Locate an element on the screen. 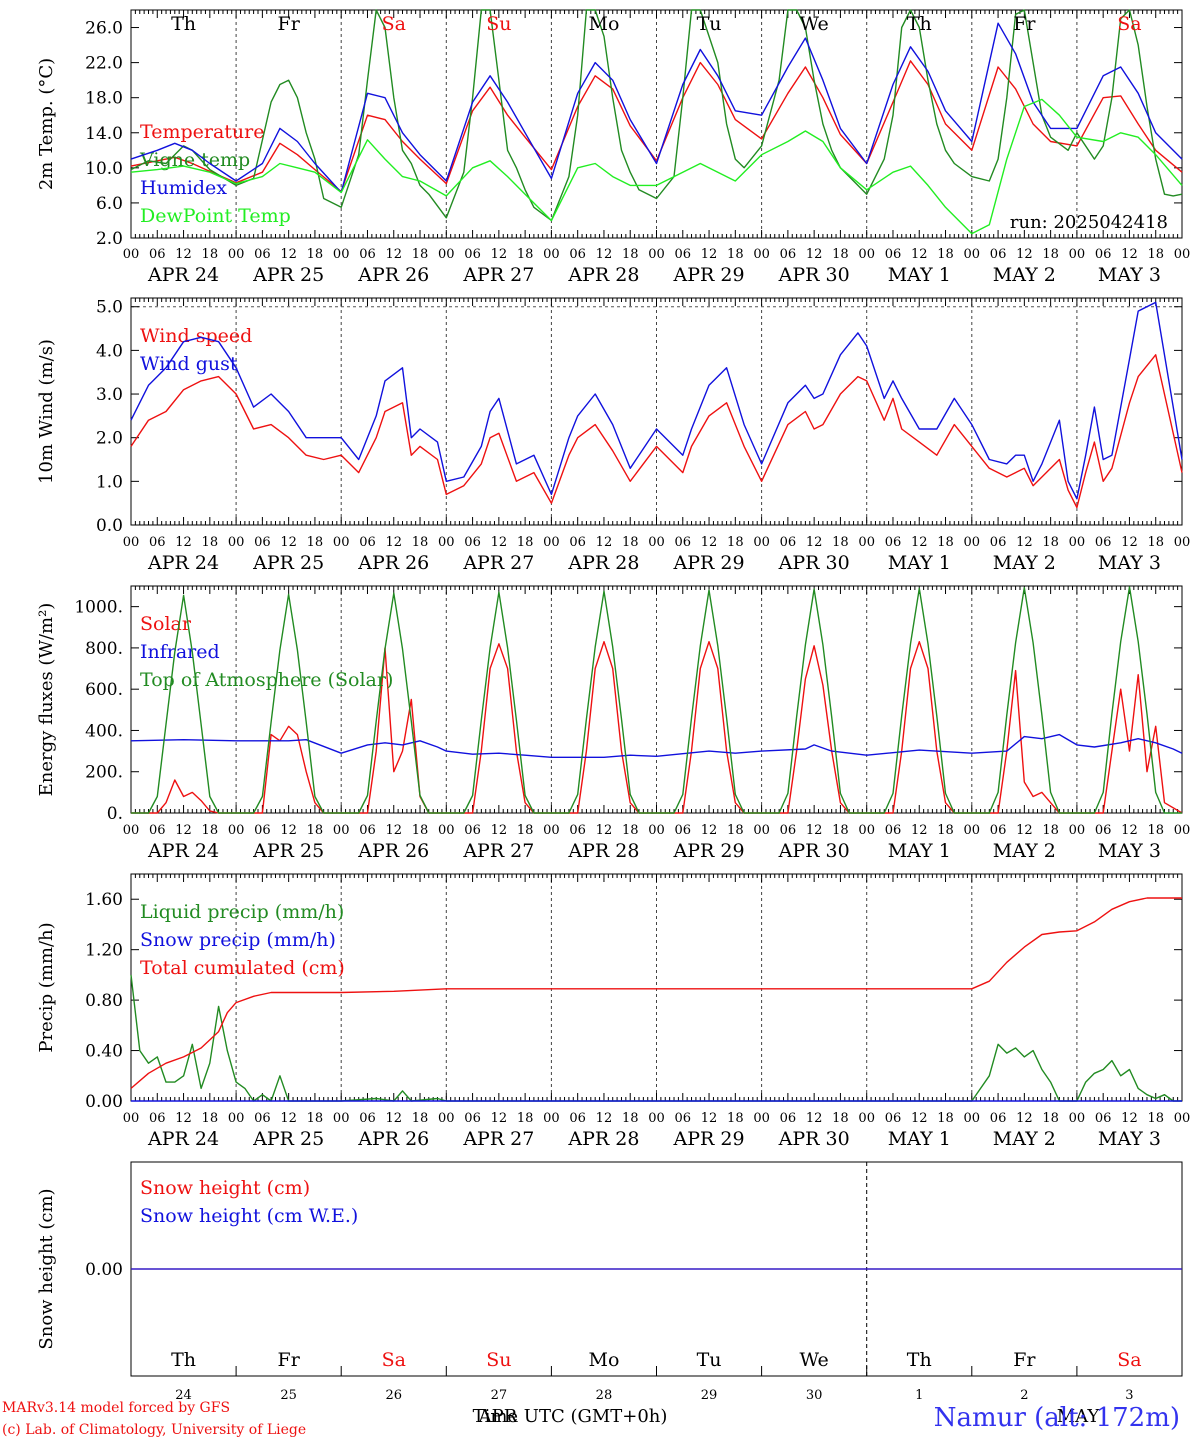 The width and height of the screenshot is (1194, 1440). day-abbr-top: Tu is located at coordinates (709, 24).